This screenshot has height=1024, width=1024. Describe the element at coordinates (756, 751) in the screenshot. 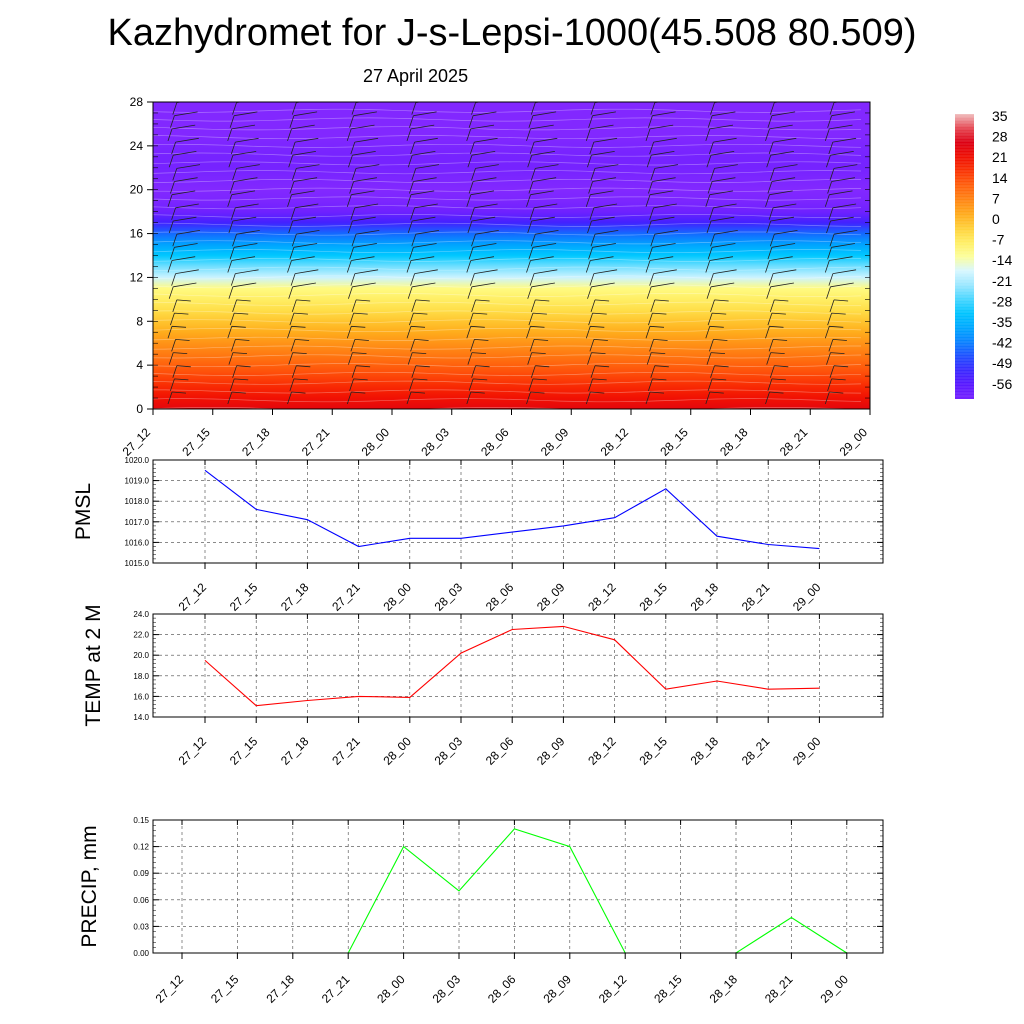

I see `xtick-label: 28_21` at that location.